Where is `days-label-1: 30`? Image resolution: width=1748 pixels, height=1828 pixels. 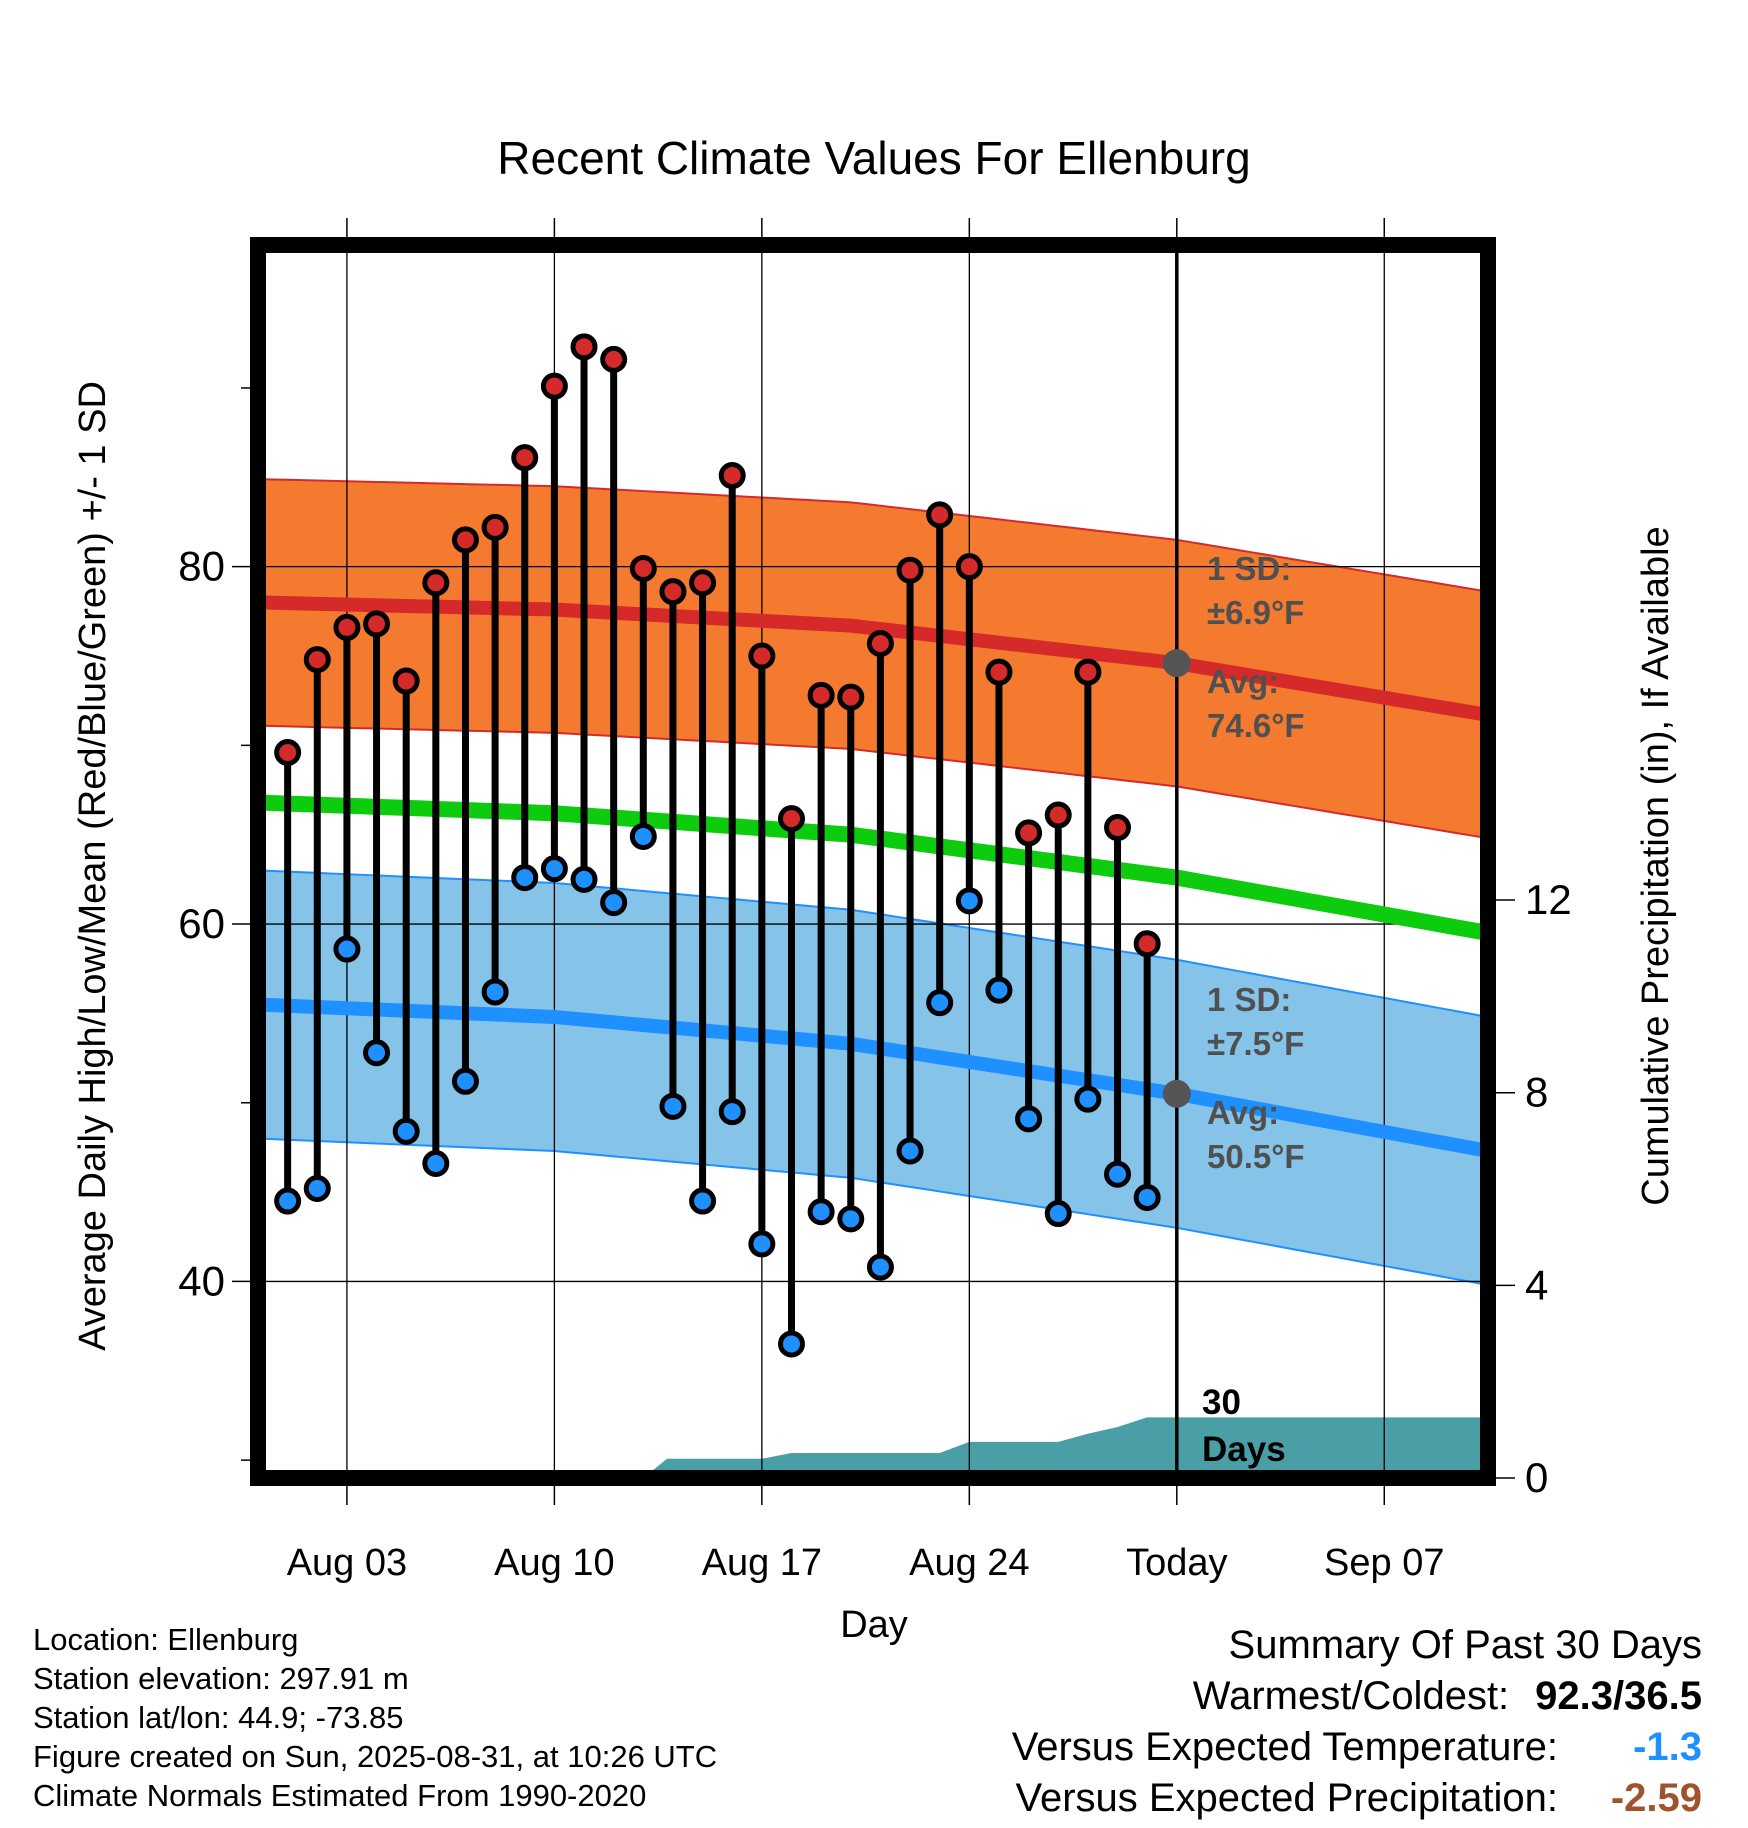 days-label-1: 30 is located at coordinates (1221, 1402).